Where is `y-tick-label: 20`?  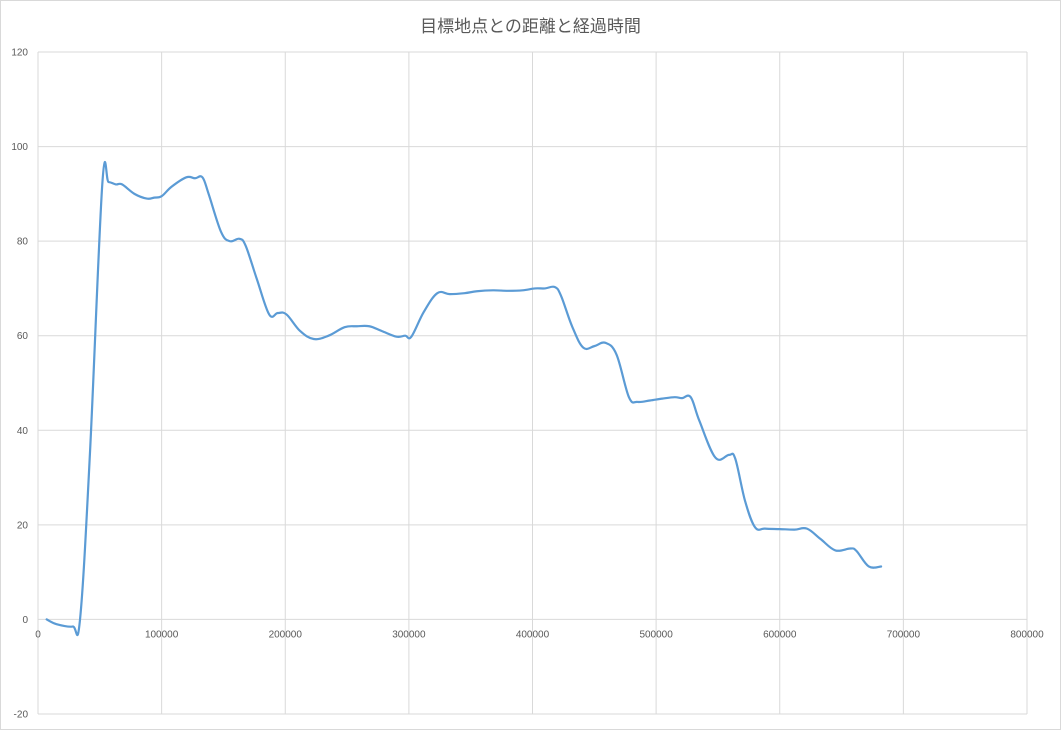 y-tick-label: 20 is located at coordinates (23, 525).